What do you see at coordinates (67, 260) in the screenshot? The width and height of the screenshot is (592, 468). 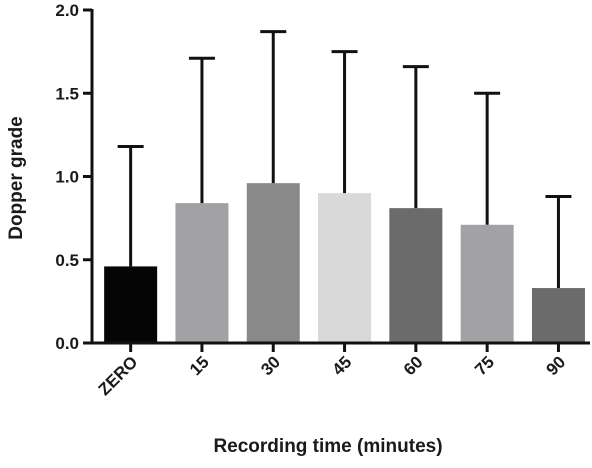 I see `y-tick-label: 0.5` at bounding box center [67, 260].